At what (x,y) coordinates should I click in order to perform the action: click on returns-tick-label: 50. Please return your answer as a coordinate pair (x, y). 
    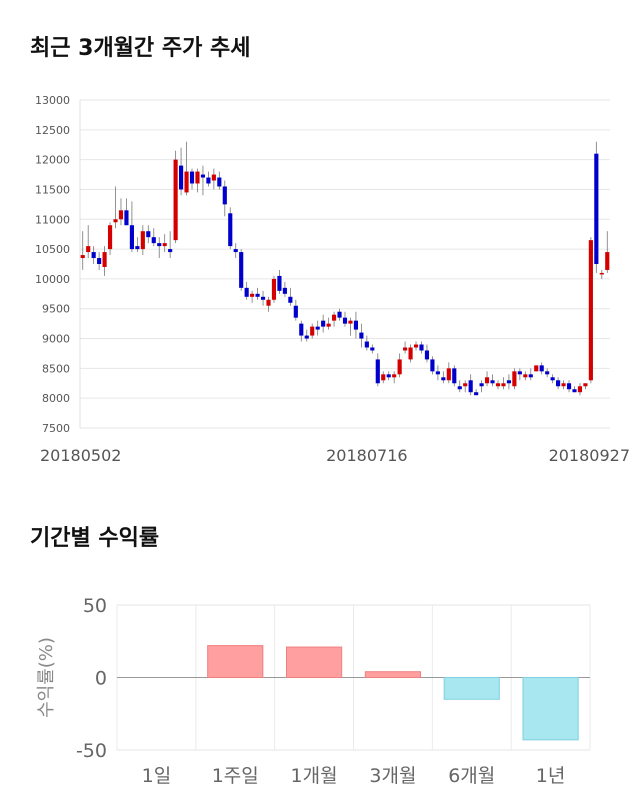
    Looking at the image, I should click on (95, 606).